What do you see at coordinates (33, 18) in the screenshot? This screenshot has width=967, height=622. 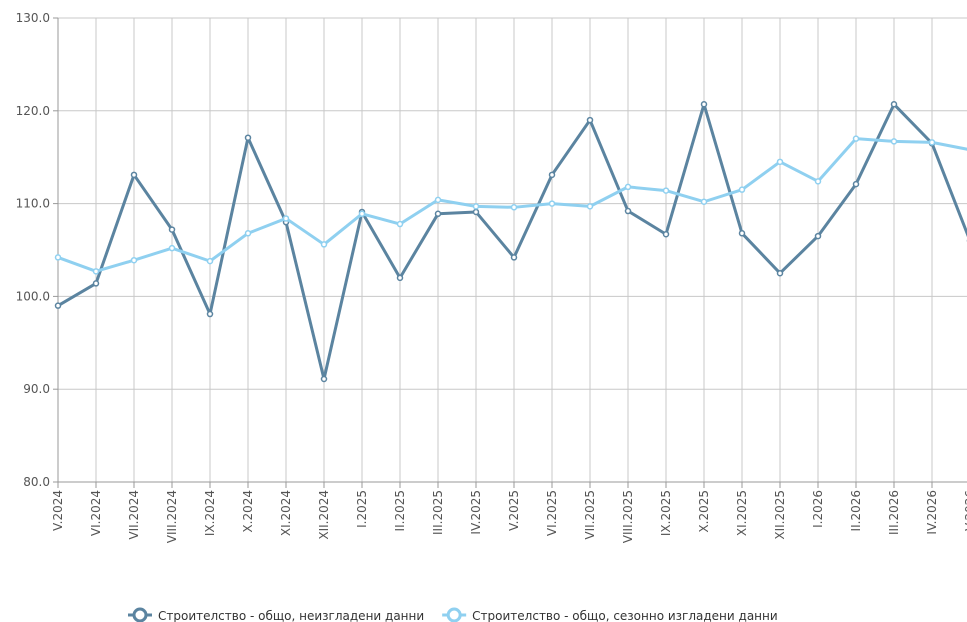 I see `y-tick-label: 130.0` at bounding box center [33, 18].